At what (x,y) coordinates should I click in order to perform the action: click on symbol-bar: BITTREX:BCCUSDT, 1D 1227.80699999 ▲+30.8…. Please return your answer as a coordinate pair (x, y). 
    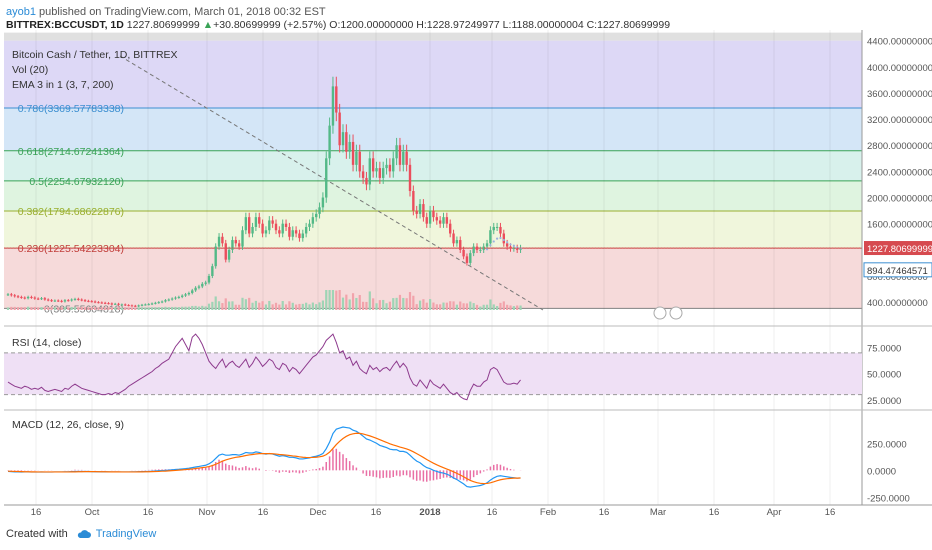
    Looking at the image, I should click on (338, 25).